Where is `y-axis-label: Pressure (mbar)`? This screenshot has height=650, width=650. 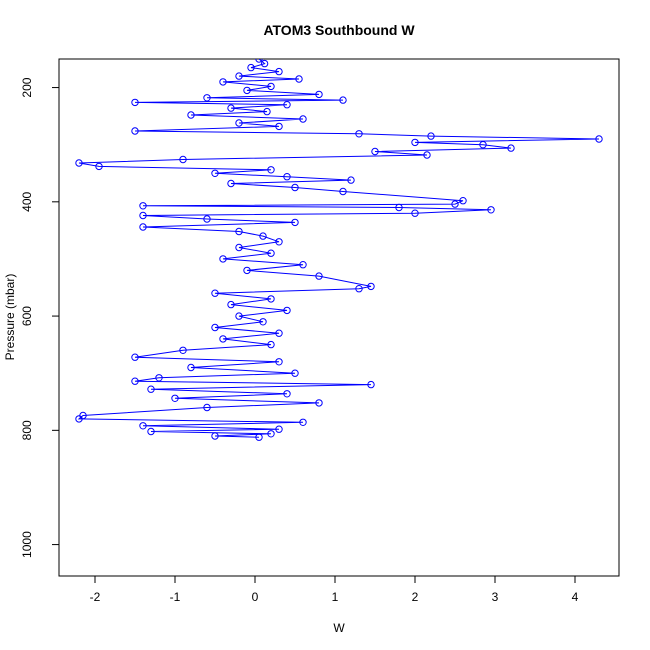 y-axis-label: Pressure (mbar) is located at coordinates (10, 317).